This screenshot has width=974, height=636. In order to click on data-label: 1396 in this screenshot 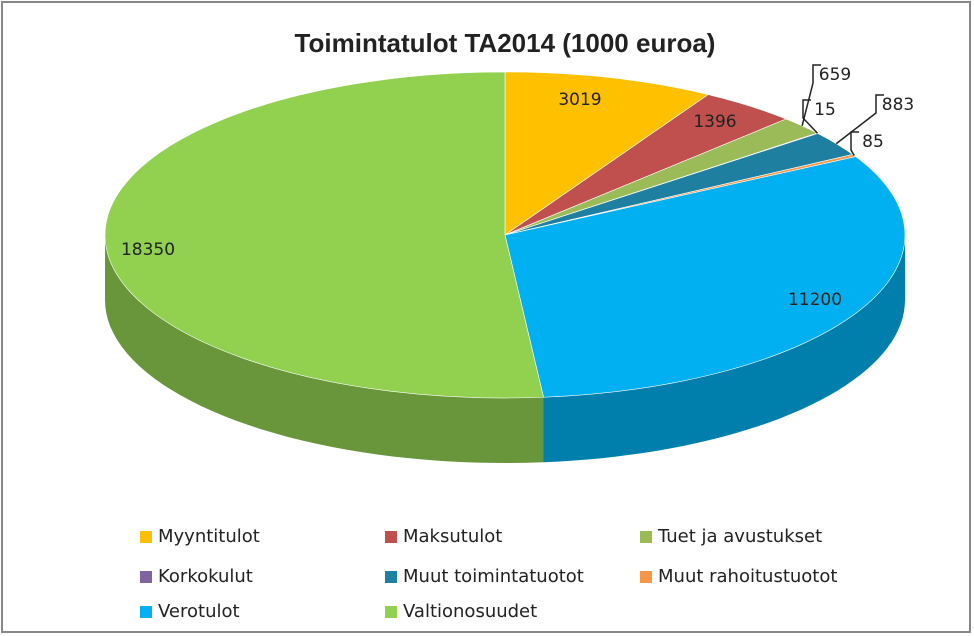, I will do `click(714, 122)`.